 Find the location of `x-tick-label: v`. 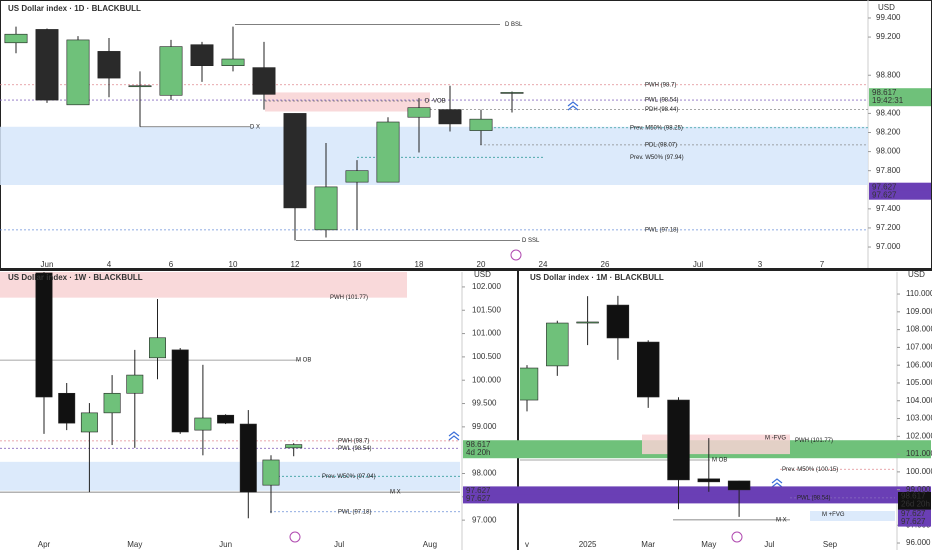

x-tick-label: v is located at coordinates (527, 544).